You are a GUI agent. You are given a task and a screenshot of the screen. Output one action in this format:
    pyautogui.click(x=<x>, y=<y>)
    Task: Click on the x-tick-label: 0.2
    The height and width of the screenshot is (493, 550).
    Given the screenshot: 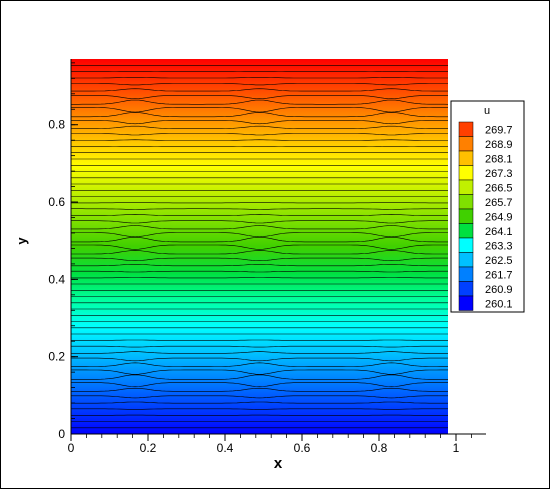 What is the action you would take?
    pyautogui.click(x=148, y=448)
    